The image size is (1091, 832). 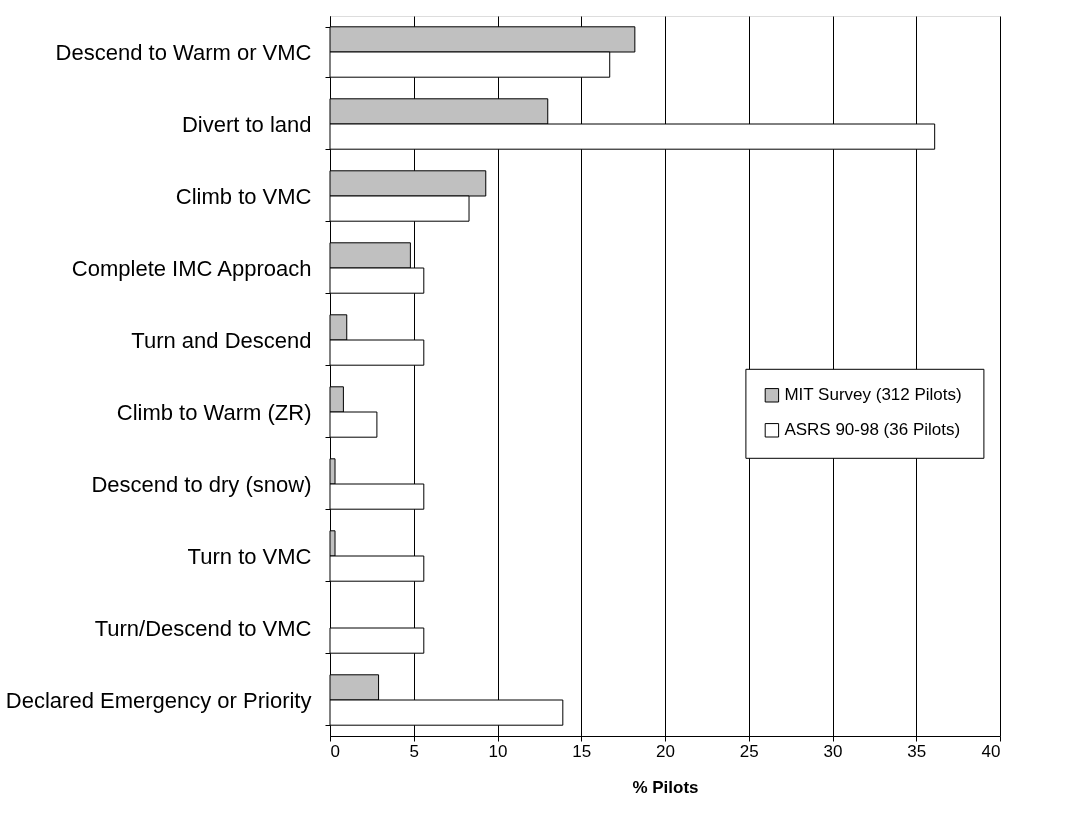 What do you see at coordinates (335, 751) in the screenshot?
I see `x-tick-label: 0` at bounding box center [335, 751].